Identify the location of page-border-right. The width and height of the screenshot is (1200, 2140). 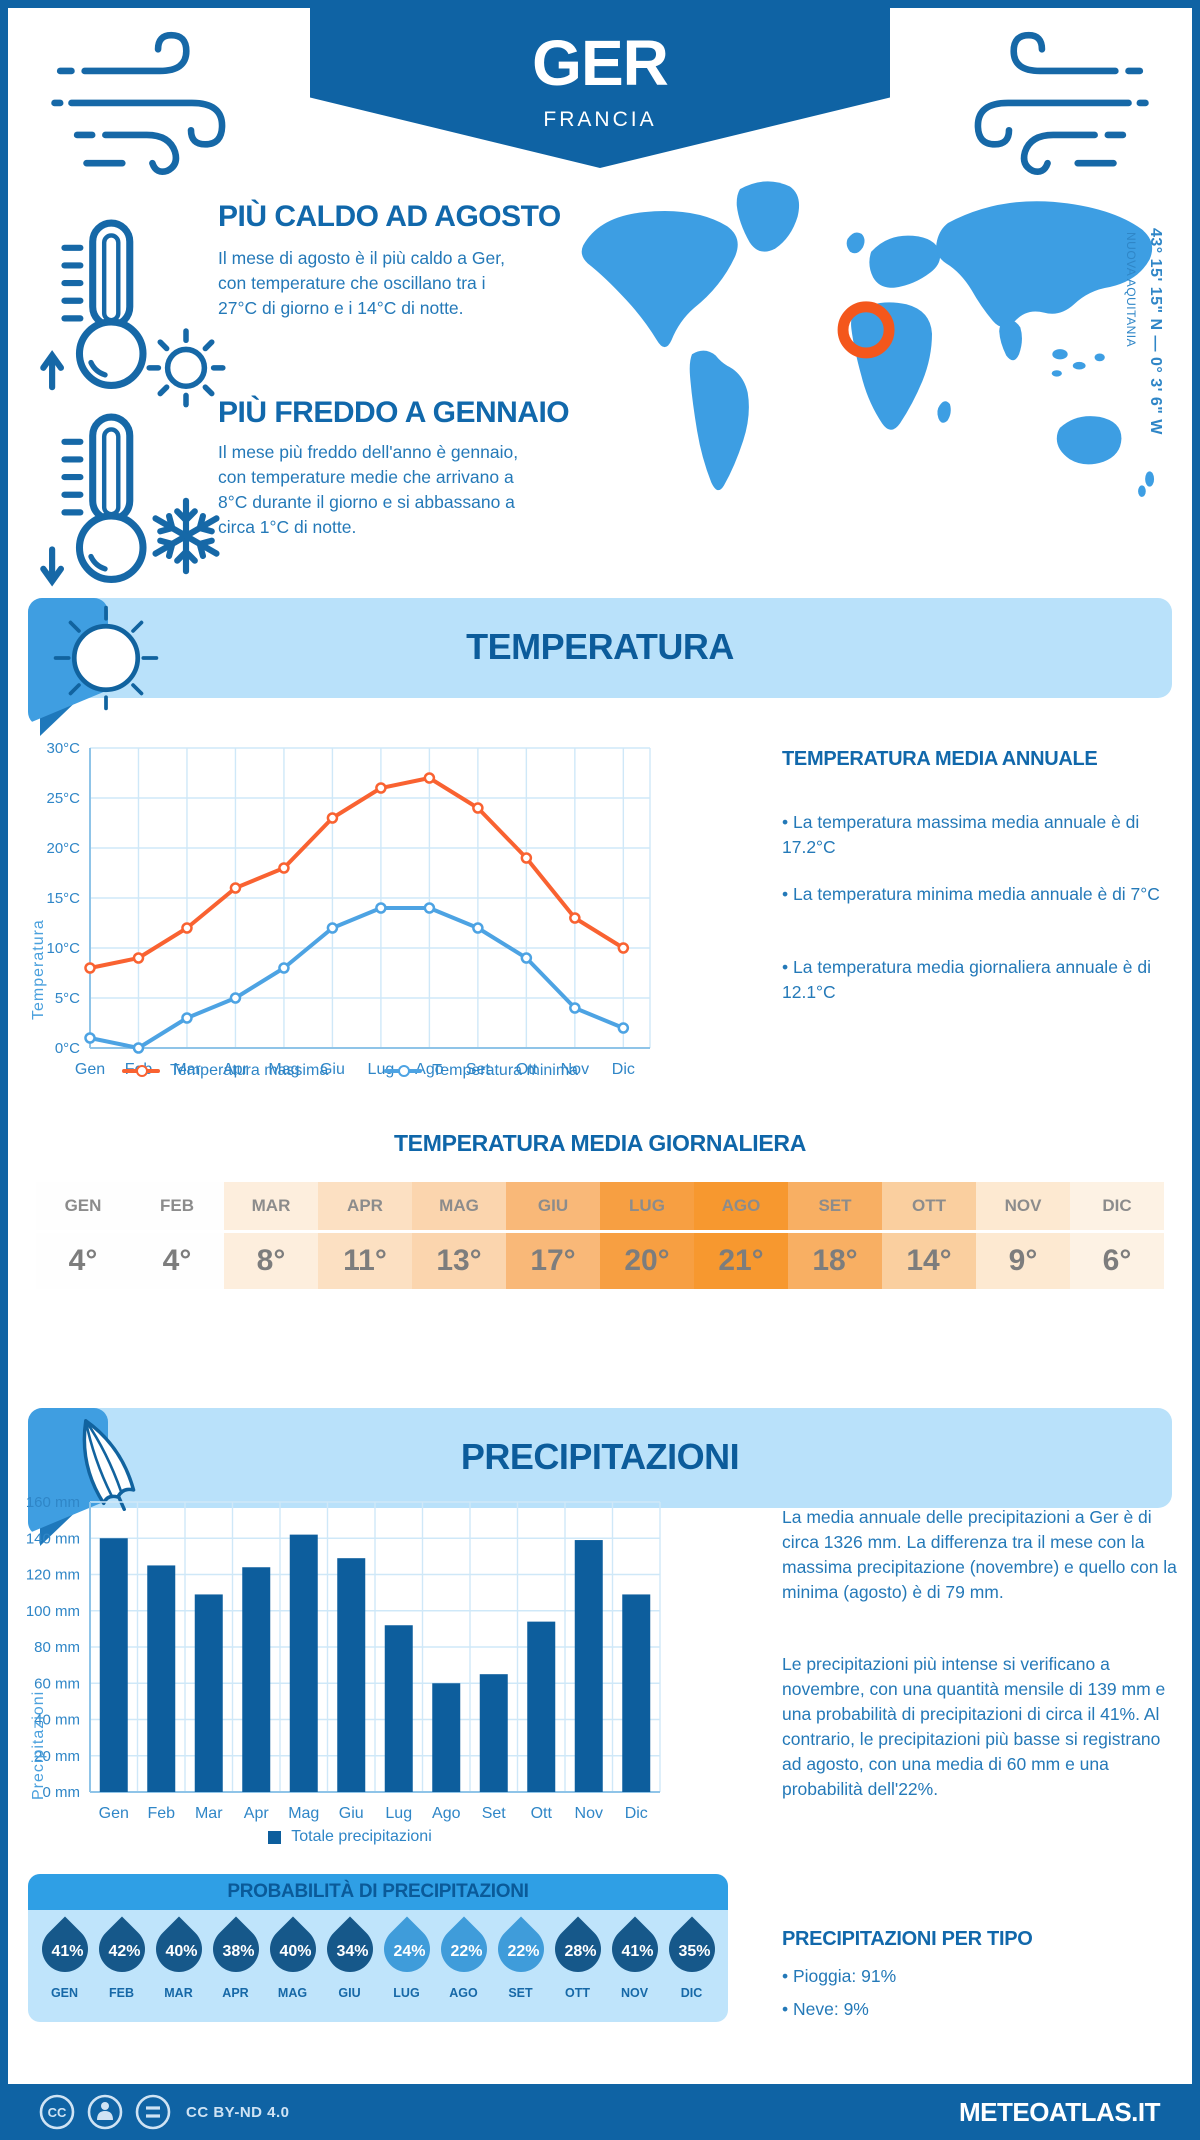
(1196, 1070).